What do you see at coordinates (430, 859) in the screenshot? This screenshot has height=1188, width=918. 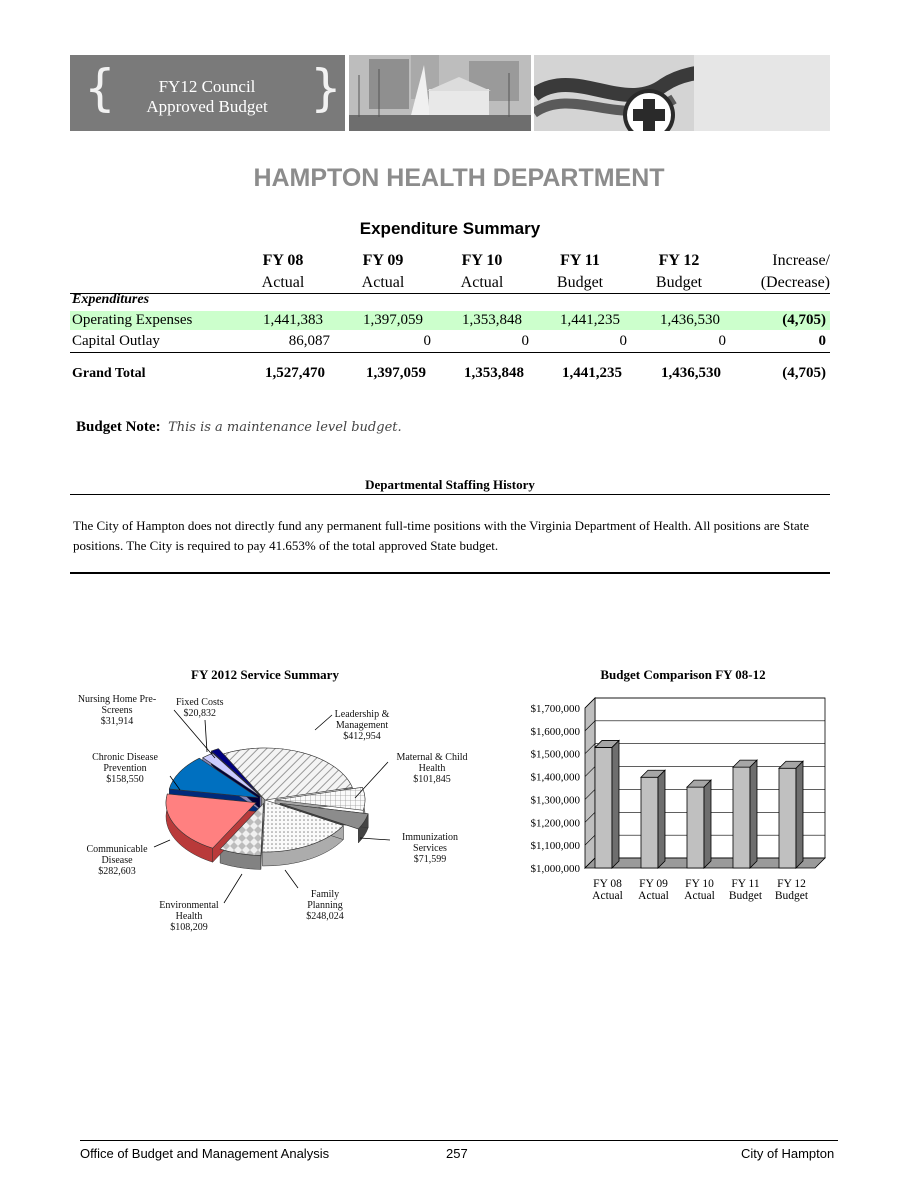 I see `pie-label-value: $71,599` at bounding box center [430, 859].